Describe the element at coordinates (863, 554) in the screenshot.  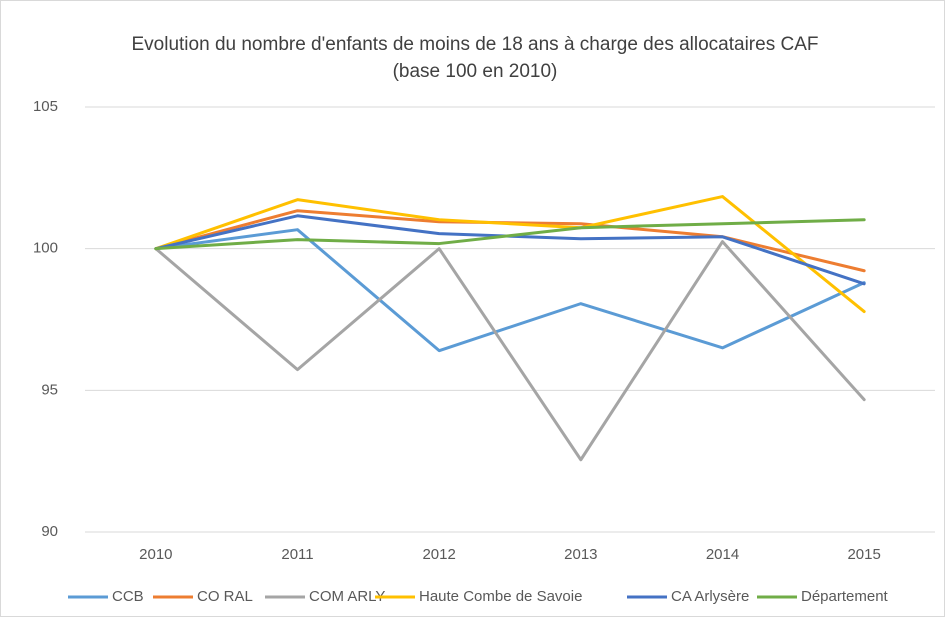
I see `x-tick-label: 2015` at that location.